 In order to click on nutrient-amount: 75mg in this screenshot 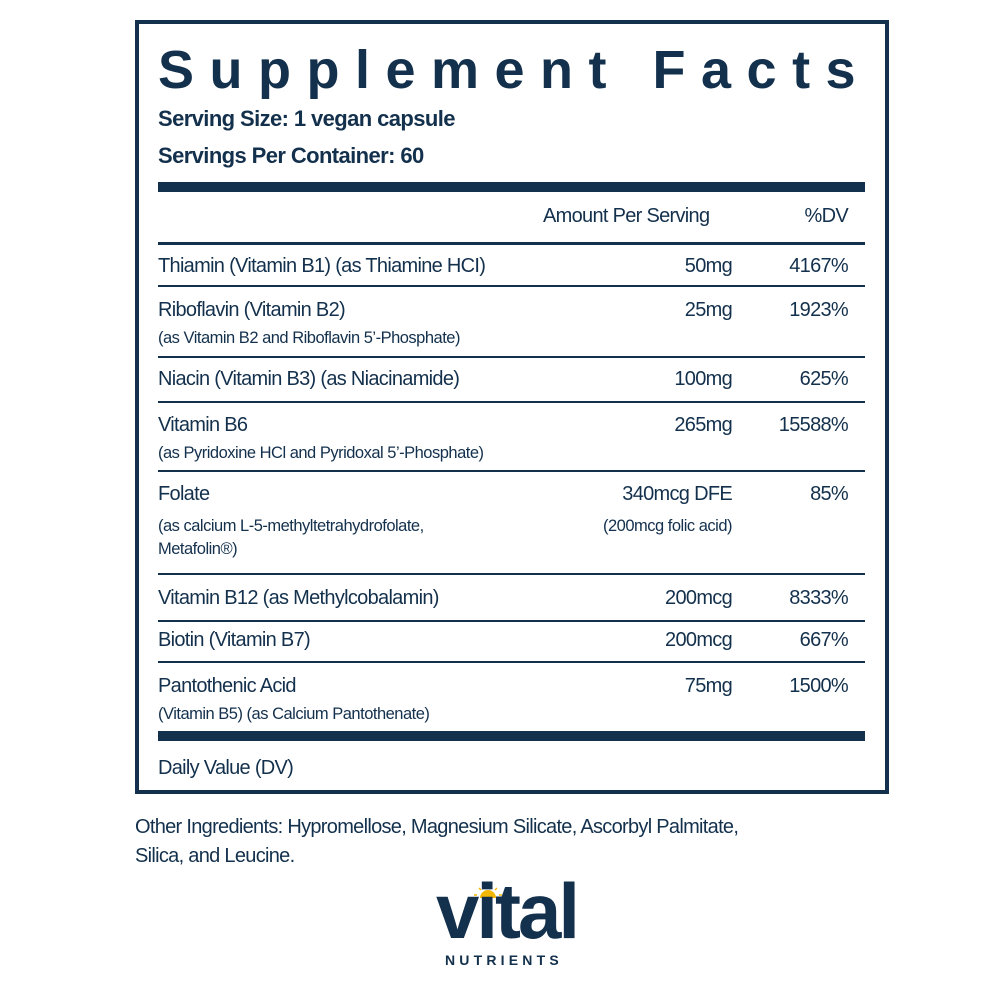, I will do `click(708, 686)`.